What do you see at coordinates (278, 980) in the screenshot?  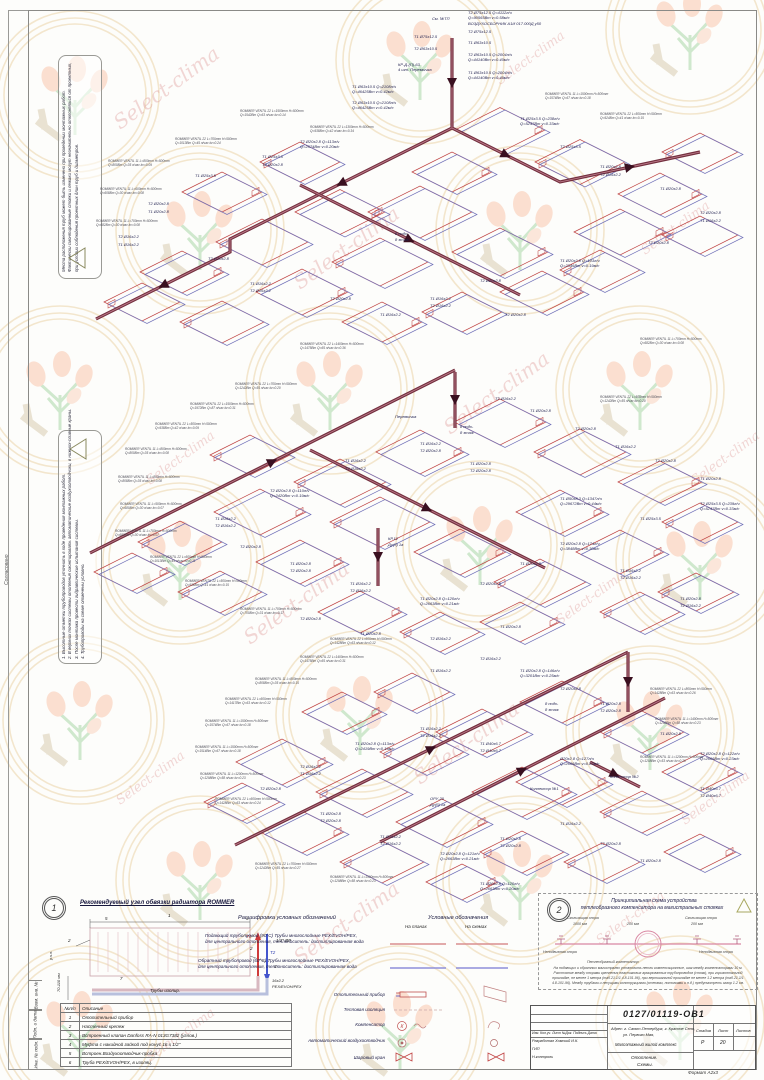 I see `pipe-size-label: 16х2.2` at bounding box center [278, 980].